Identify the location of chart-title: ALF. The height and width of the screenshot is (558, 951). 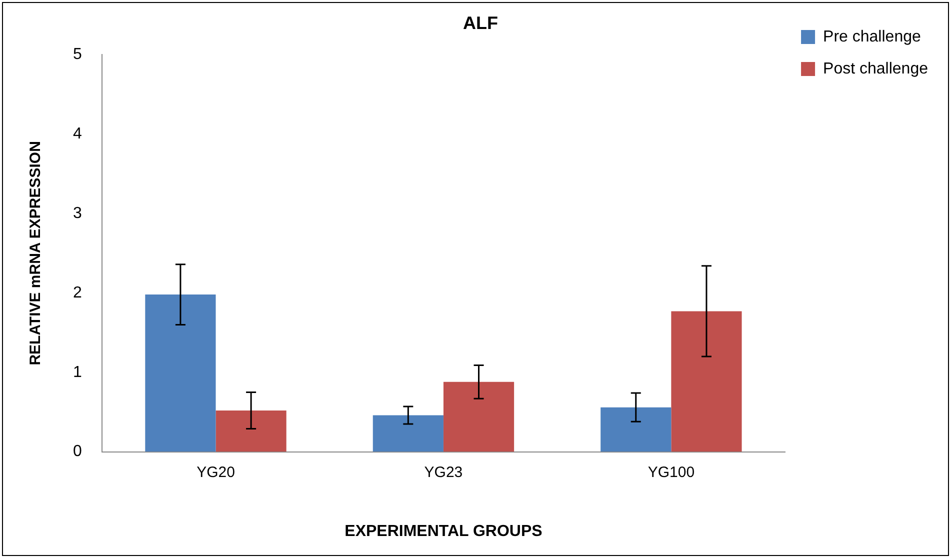
(480, 22).